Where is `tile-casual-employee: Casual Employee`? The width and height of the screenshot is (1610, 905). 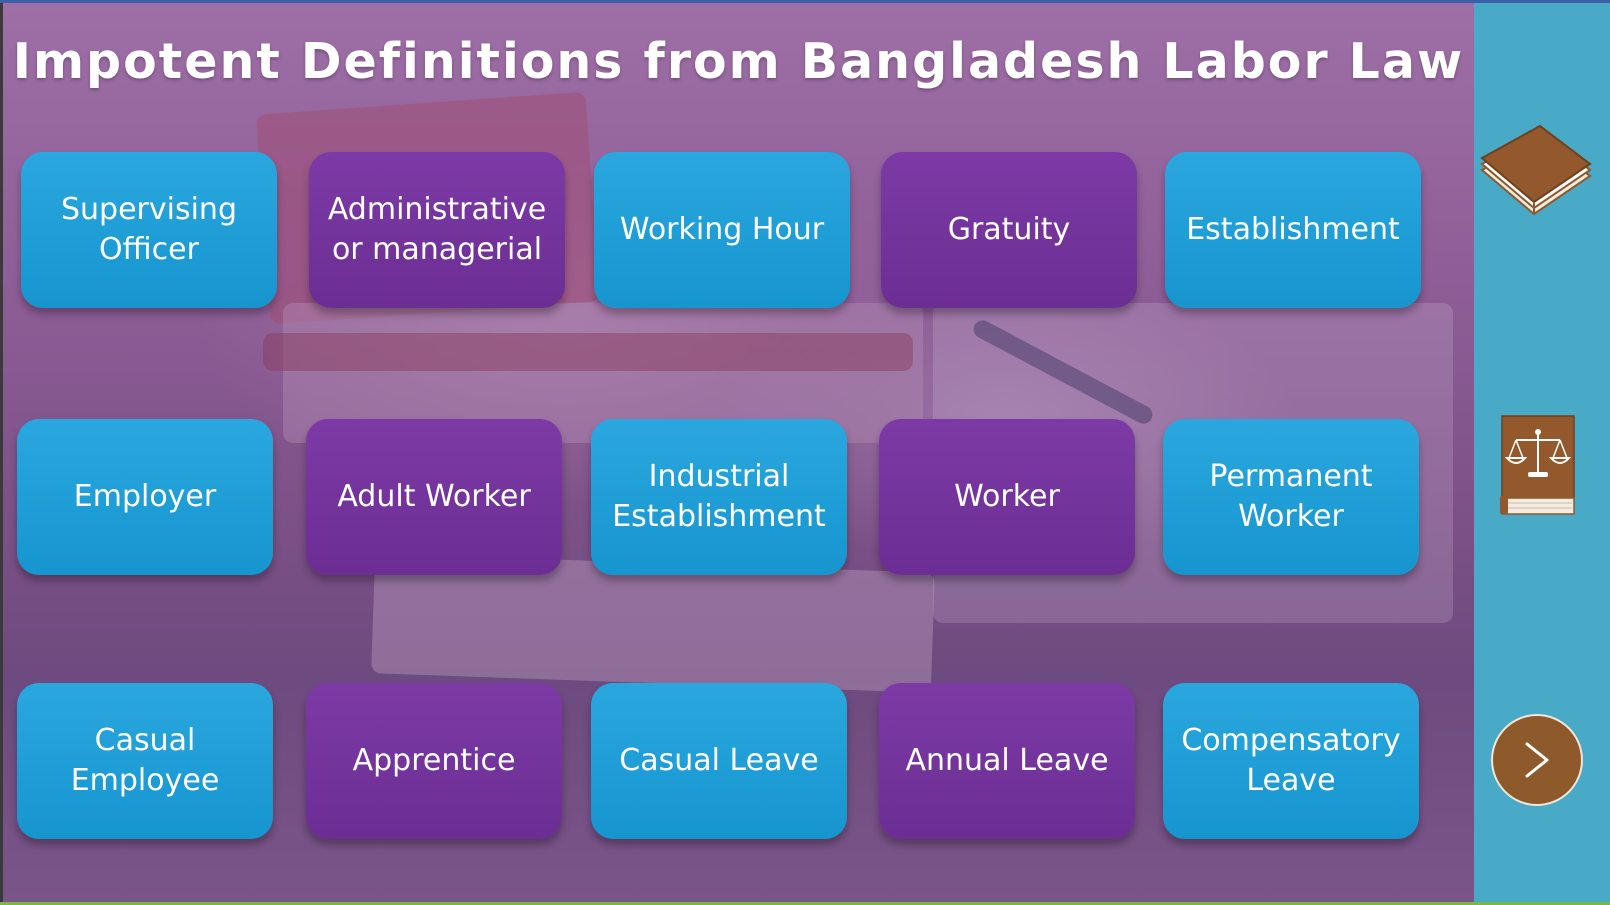
tile-casual-employee: Casual Employee is located at coordinates (145, 761).